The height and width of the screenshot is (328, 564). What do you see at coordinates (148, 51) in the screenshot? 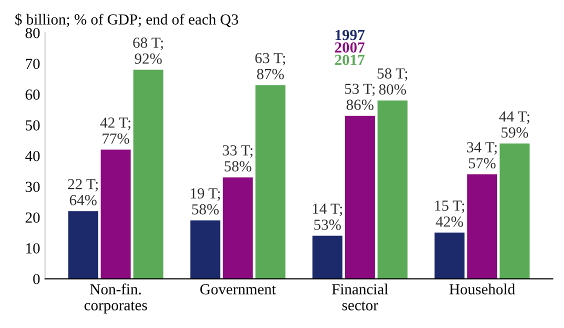
I see `data-label: 68 T; 92%` at bounding box center [148, 51].